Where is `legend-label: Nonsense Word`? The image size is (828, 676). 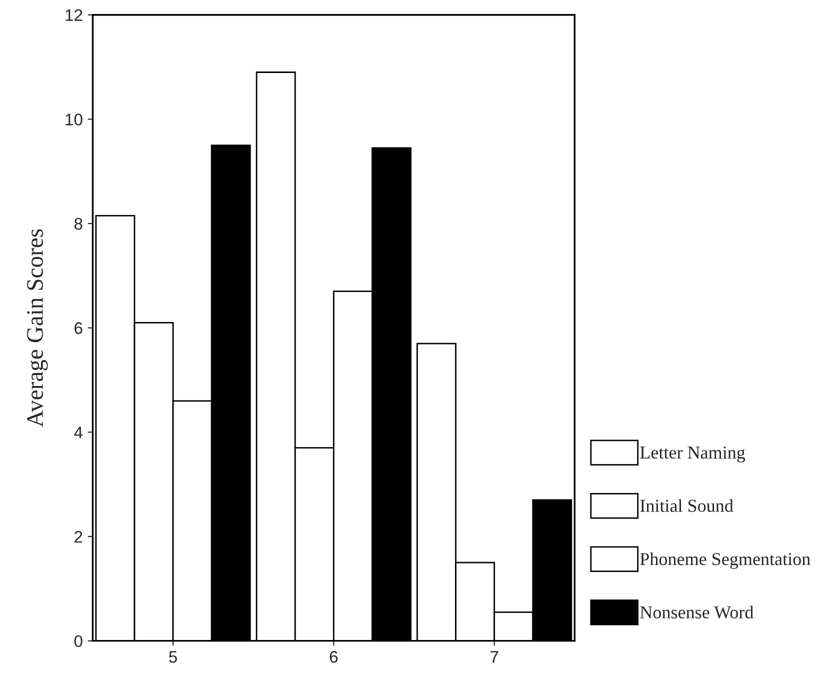 legend-label: Nonsense Word is located at coordinates (697, 612).